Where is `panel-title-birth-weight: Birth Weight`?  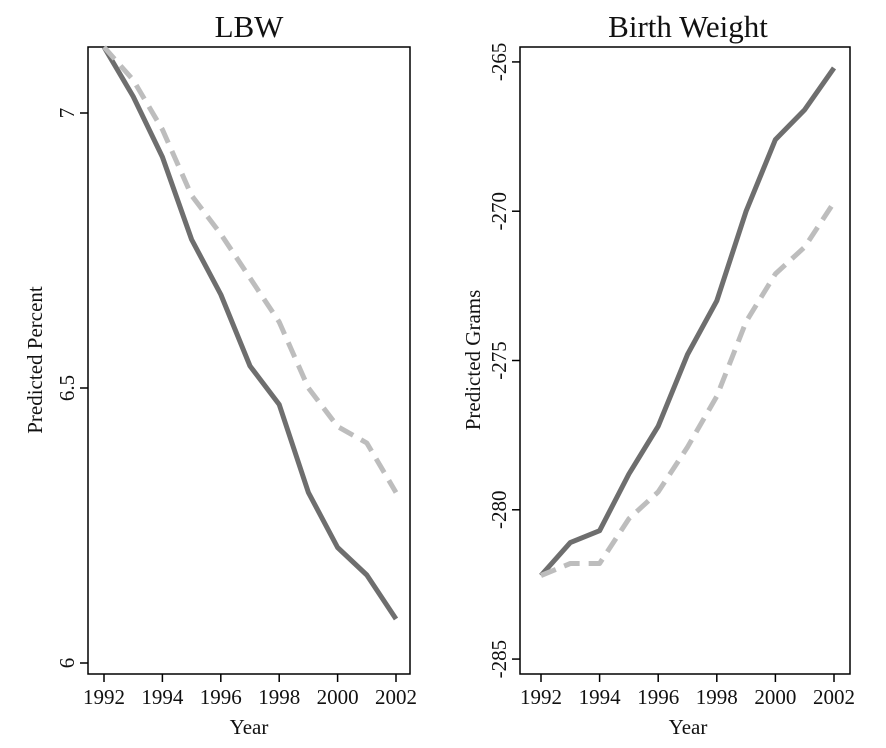
panel-title-birth-weight: Birth Weight is located at coordinates (688, 26).